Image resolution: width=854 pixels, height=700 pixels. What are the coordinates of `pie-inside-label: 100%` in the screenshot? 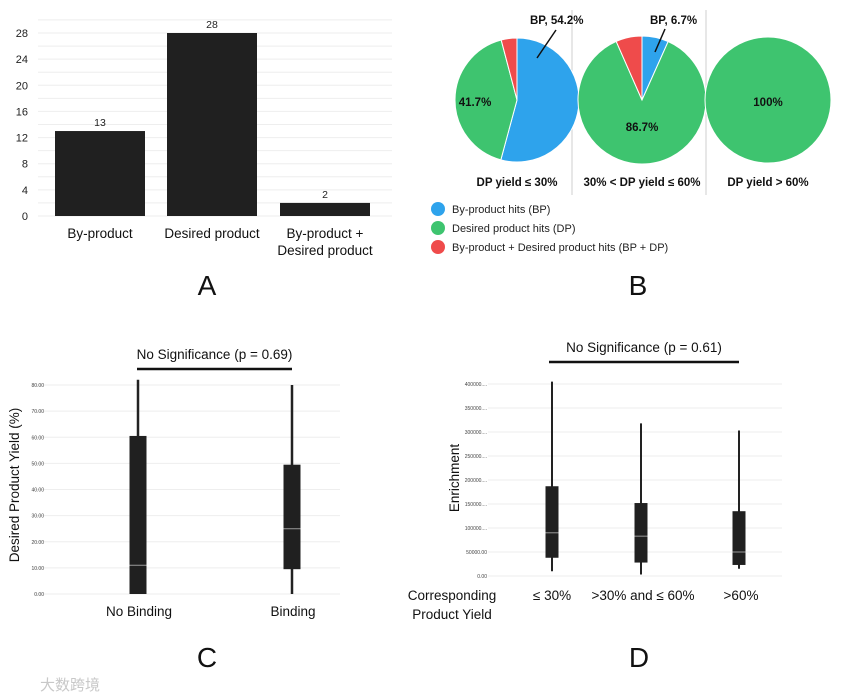 It's located at (767, 103).